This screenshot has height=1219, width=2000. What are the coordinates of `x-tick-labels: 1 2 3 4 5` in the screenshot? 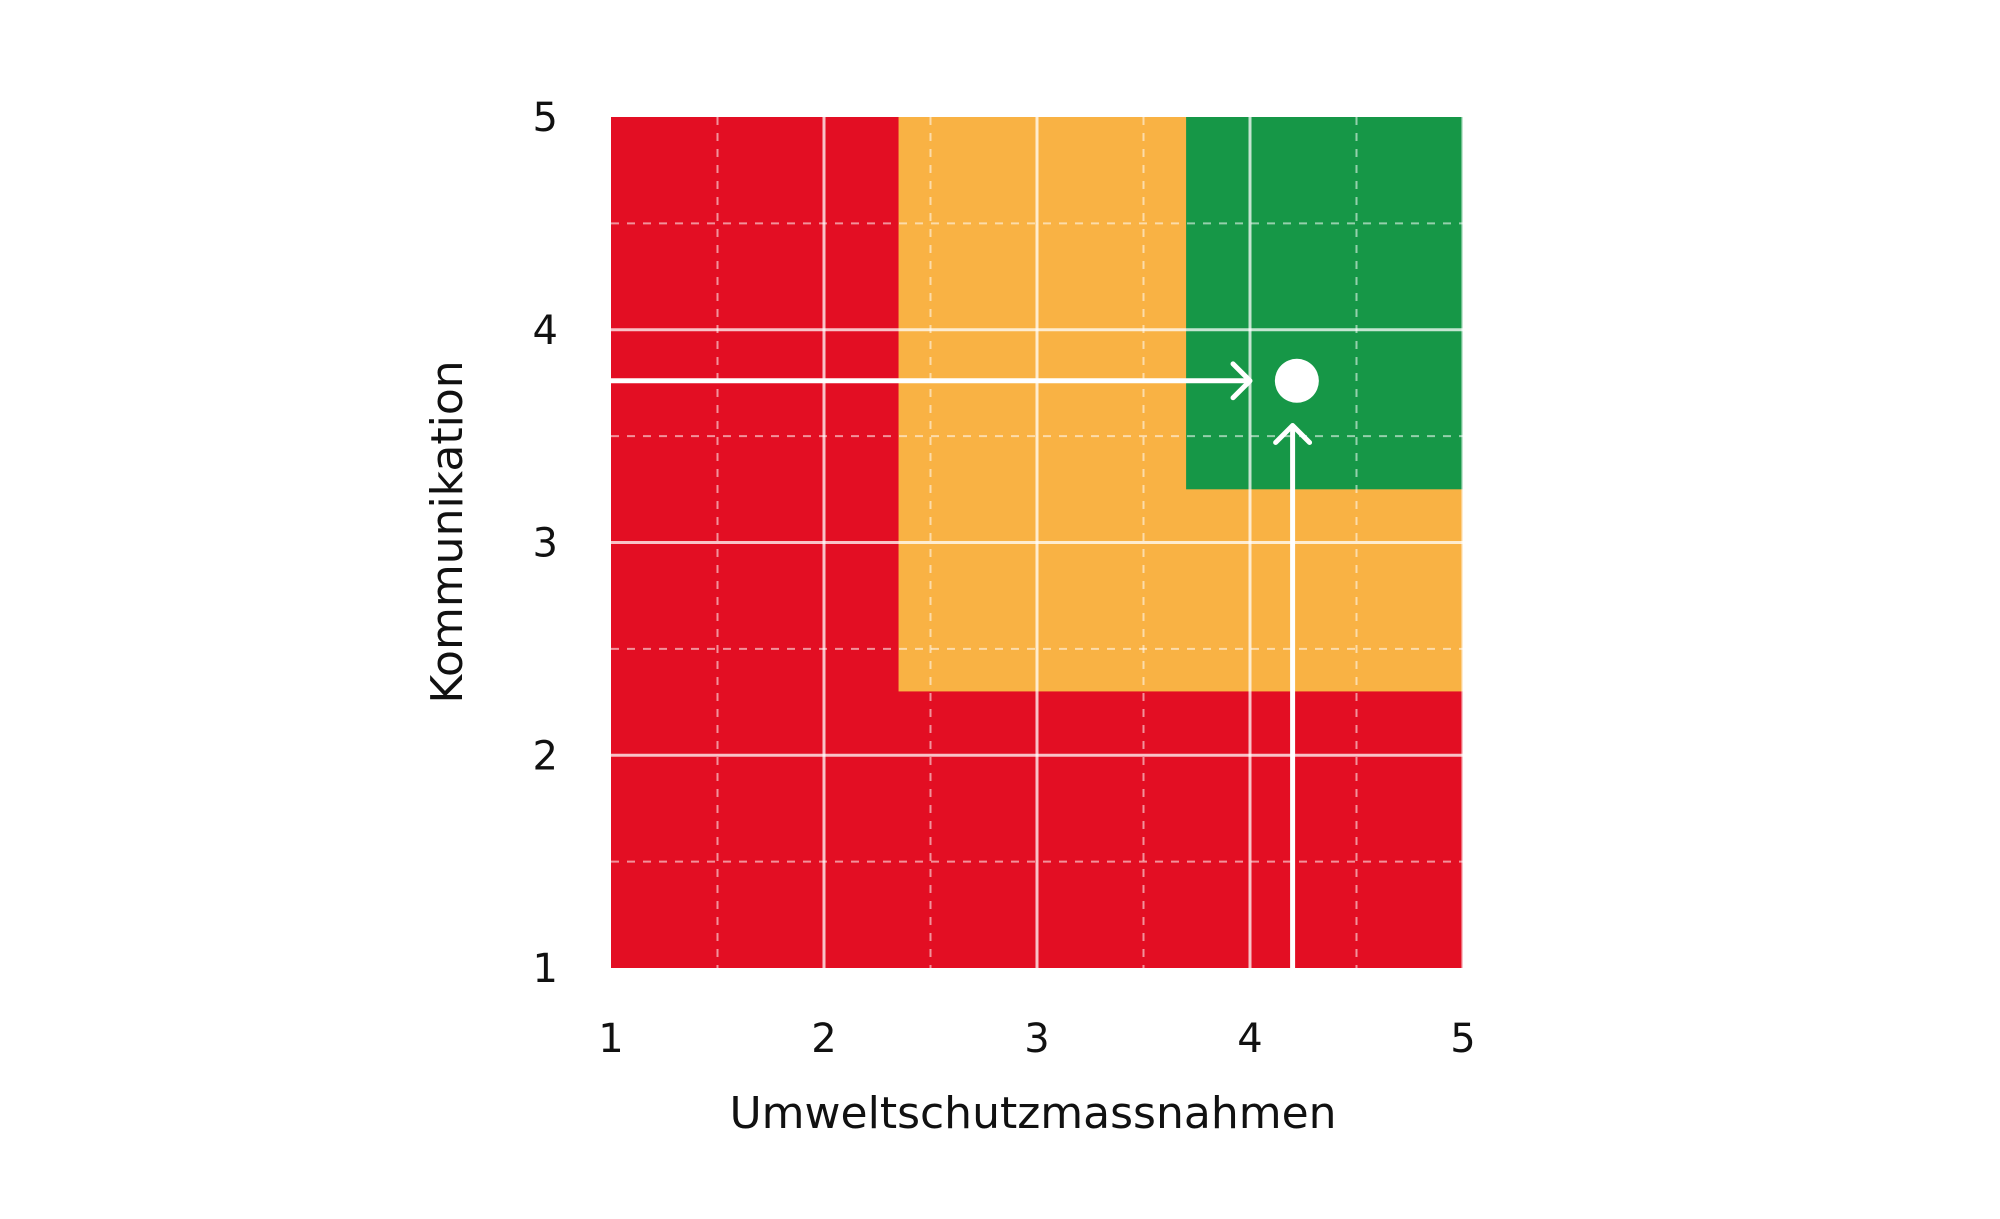 It's located at (1036, 1039).